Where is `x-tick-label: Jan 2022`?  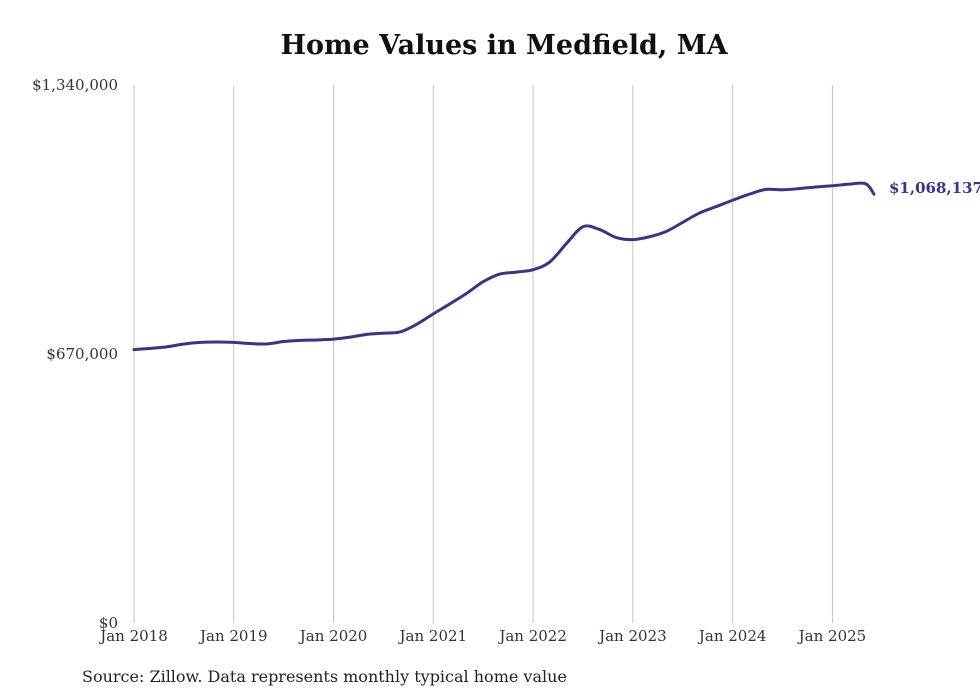 x-tick-label: Jan 2022 is located at coordinates (532, 636).